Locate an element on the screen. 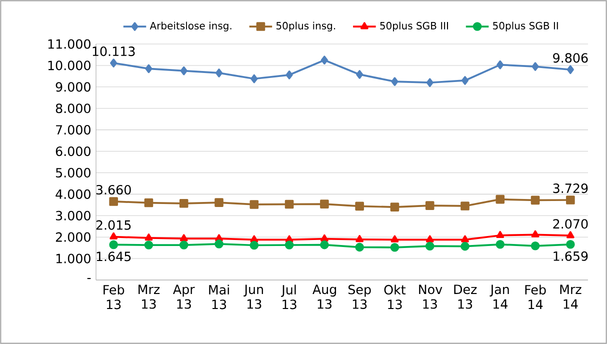  x-tick-label: Jun 13 is located at coordinates (253, 296).